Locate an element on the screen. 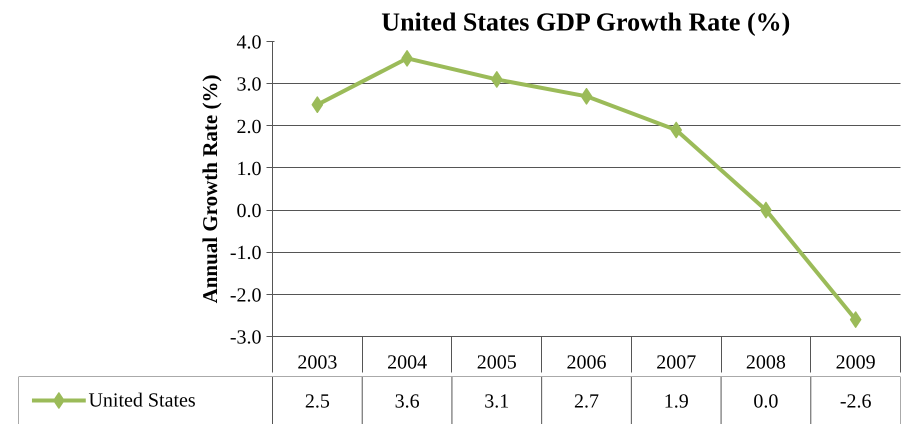 This screenshot has height=444, width=923. x-tick-label: 2007 is located at coordinates (676, 363).